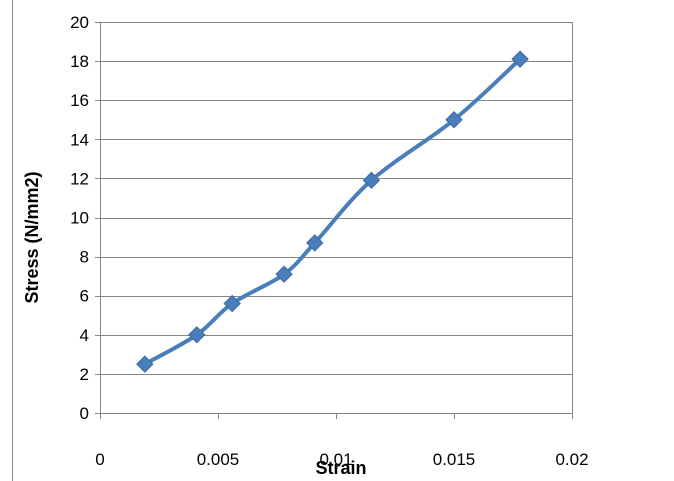 The image size is (674, 481). I want to click on y-tick-labels: 0 2 4 6 8 10 12 14 16 18 20, so click(79, 218).